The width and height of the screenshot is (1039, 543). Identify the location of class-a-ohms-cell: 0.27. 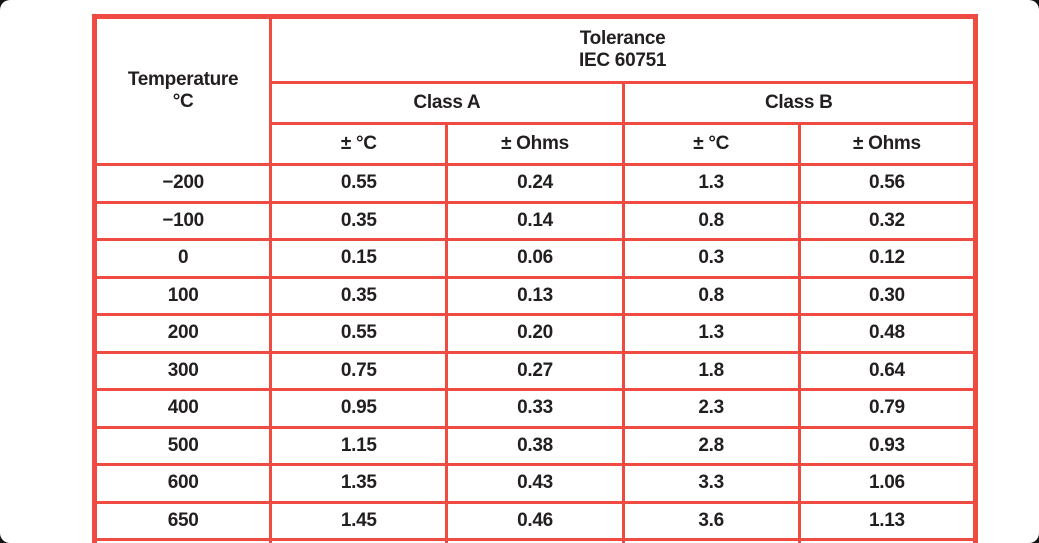
(535, 370).